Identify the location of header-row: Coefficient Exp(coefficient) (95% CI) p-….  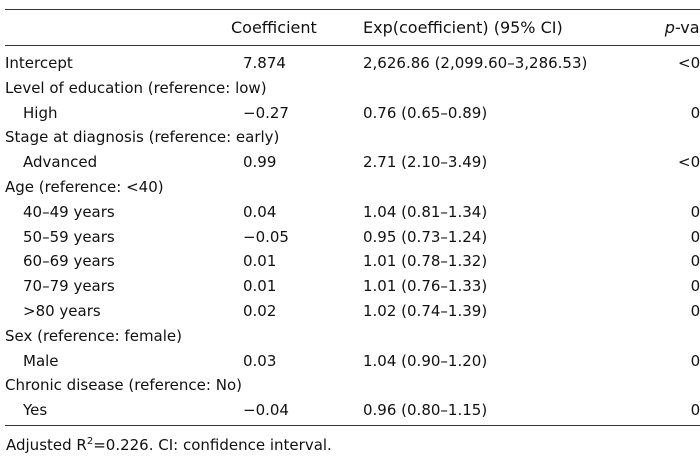
(352, 28).